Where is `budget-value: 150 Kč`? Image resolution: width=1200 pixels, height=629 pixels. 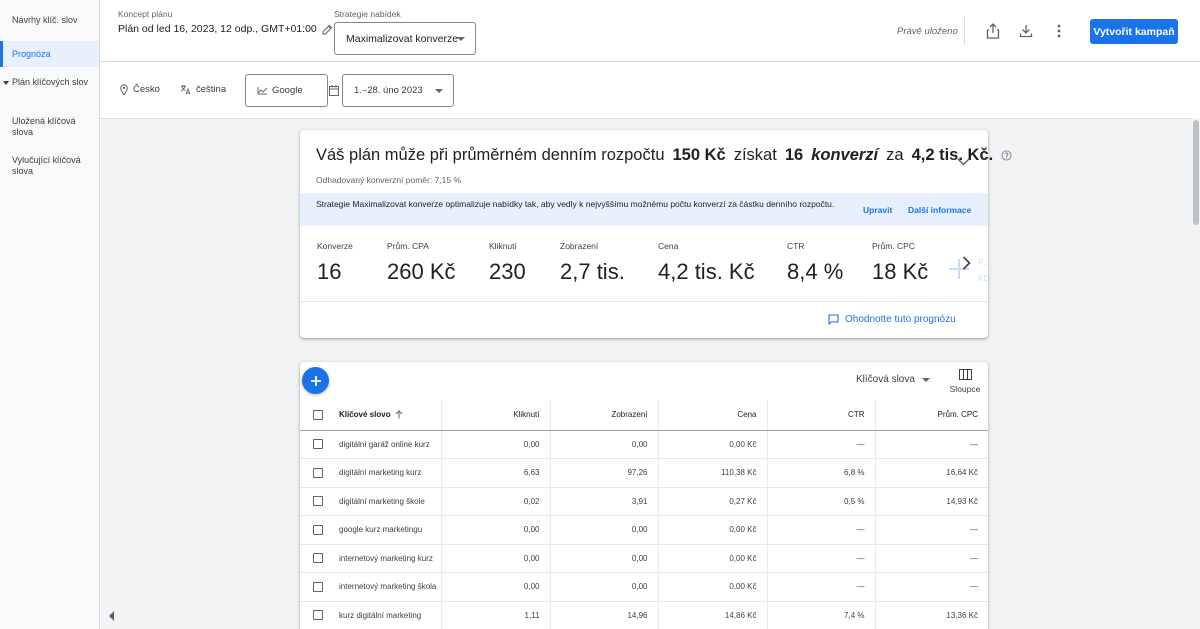
budget-value: 150 Kč is located at coordinates (699, 155).